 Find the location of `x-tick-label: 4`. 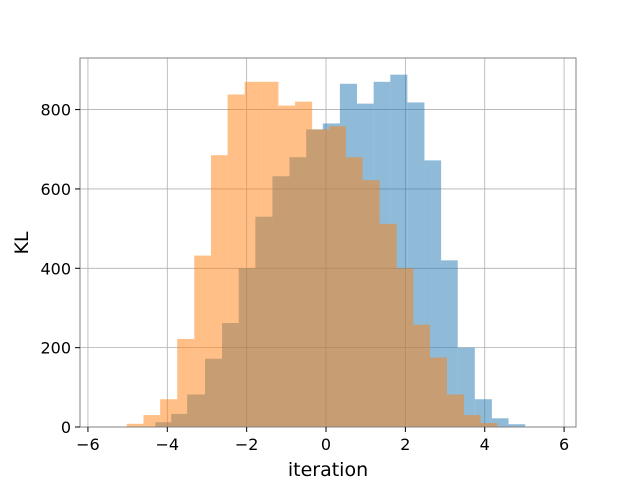

x-tick-label: 4 is located at coordinates (485, 444).